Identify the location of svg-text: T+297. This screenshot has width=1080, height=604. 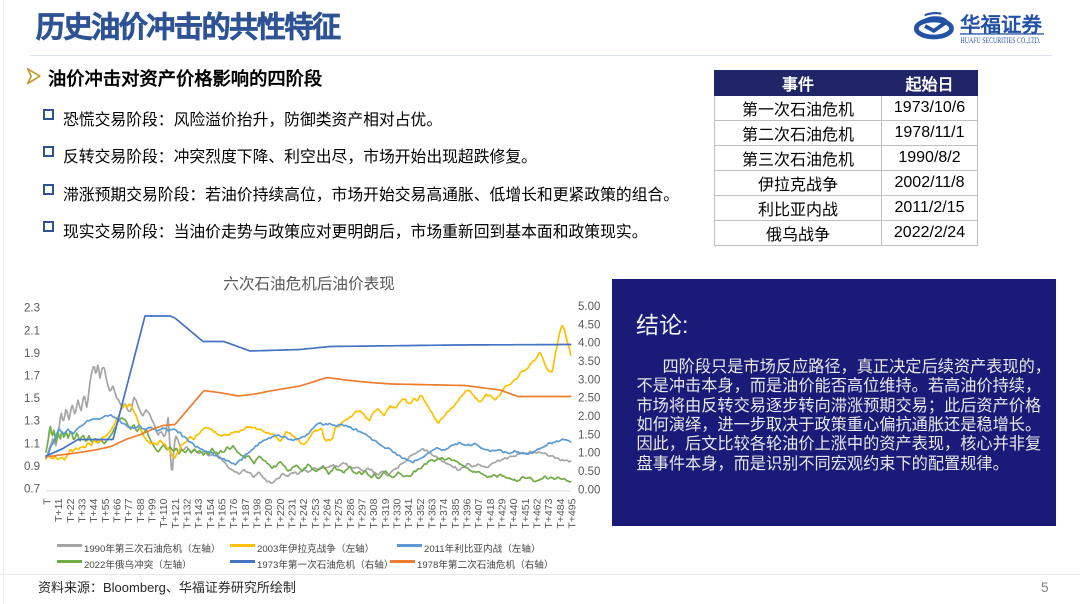
(363, 513).